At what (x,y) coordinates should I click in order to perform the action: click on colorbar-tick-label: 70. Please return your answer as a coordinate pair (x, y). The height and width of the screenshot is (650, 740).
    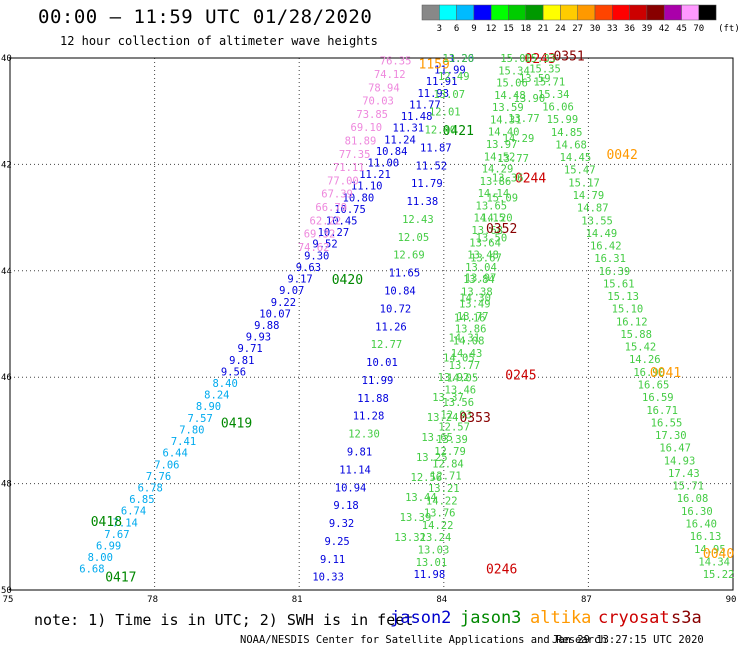
    Looking at the image, I should click on (698, 29).